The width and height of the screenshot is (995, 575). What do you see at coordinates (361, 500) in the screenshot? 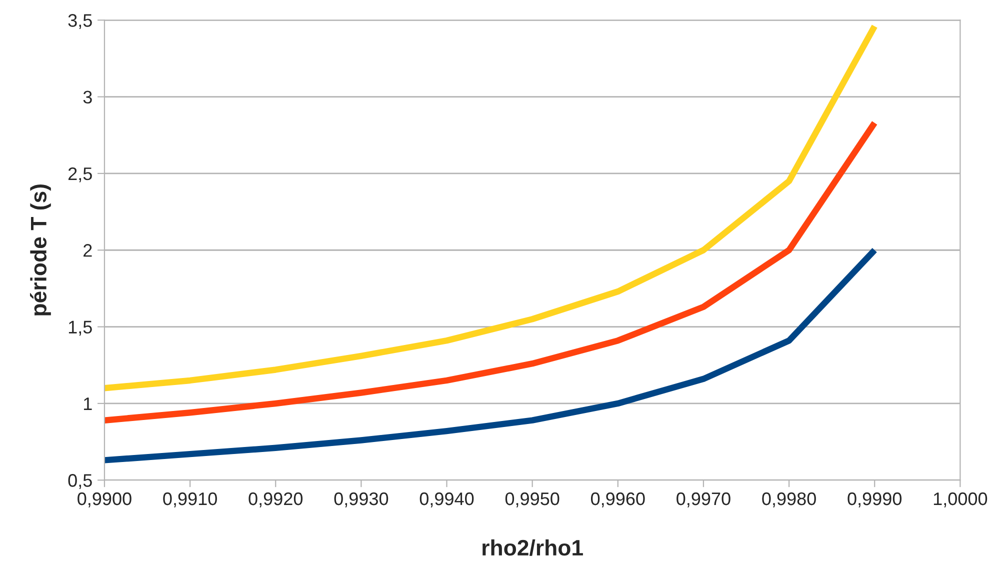
I see `x-tick-label: 0,9930` at bounding box center [361, 500].